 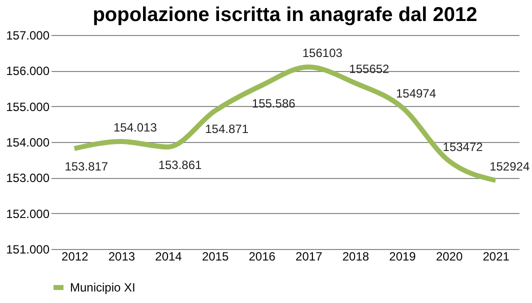 What do you see at coordinates (449, 257) in the screenshot?
I see `x-tick-label: 2020` at bounding box center [449, 257].